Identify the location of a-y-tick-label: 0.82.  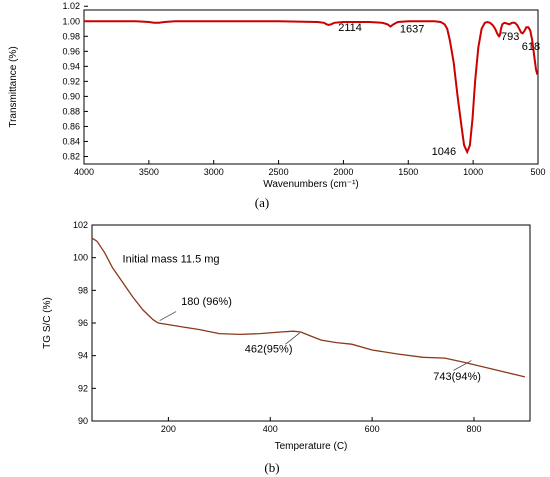
(71, 156).